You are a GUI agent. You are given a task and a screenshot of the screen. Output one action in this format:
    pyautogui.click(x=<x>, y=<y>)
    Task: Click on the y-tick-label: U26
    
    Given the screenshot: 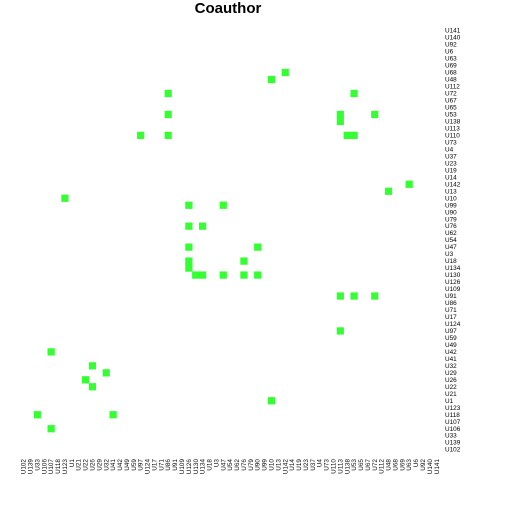 What is the action you would take?
    pyautogui.click(x=451, y=380)
    